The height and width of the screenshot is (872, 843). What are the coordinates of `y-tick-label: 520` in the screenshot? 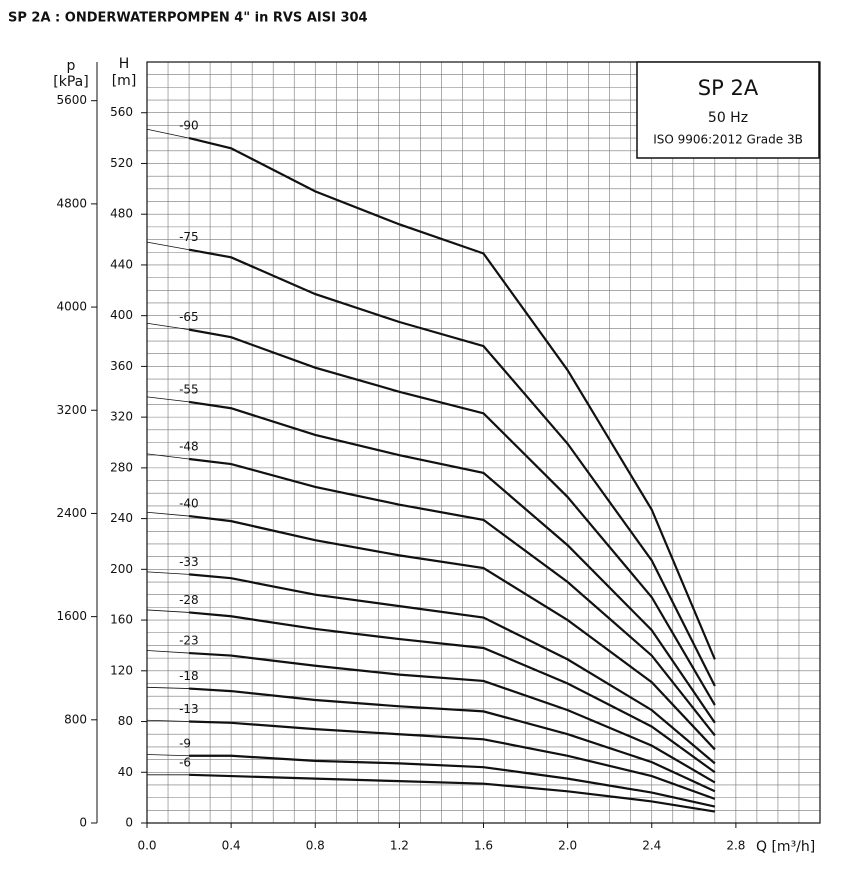 It's located at (121, 163).